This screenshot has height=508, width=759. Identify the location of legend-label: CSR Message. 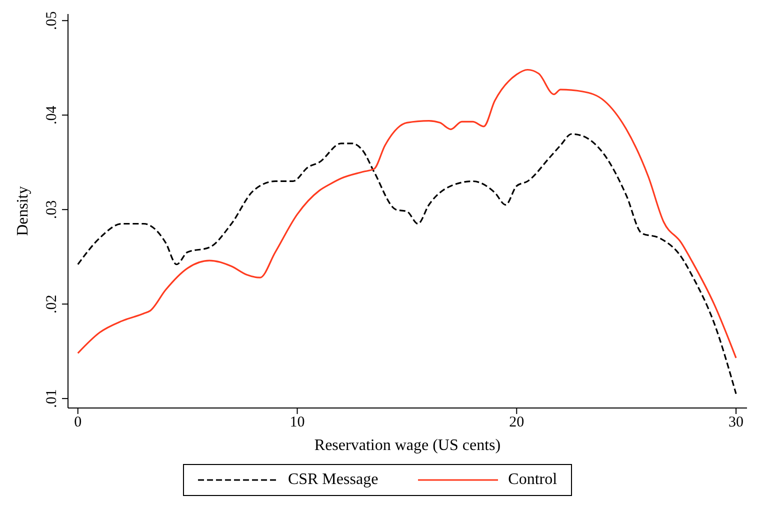
(333, 480).